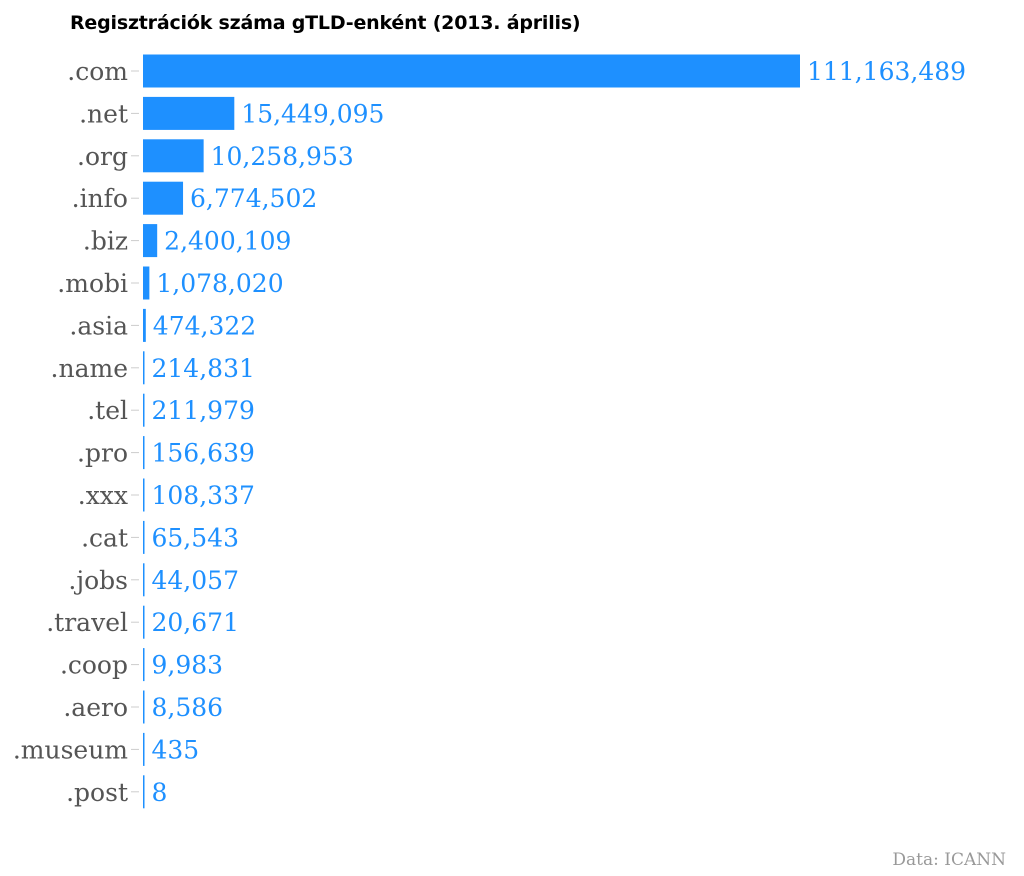  Describe the element at coordinates (203, 453) in the screenshot. I see `value-label: 156,639` at that location.